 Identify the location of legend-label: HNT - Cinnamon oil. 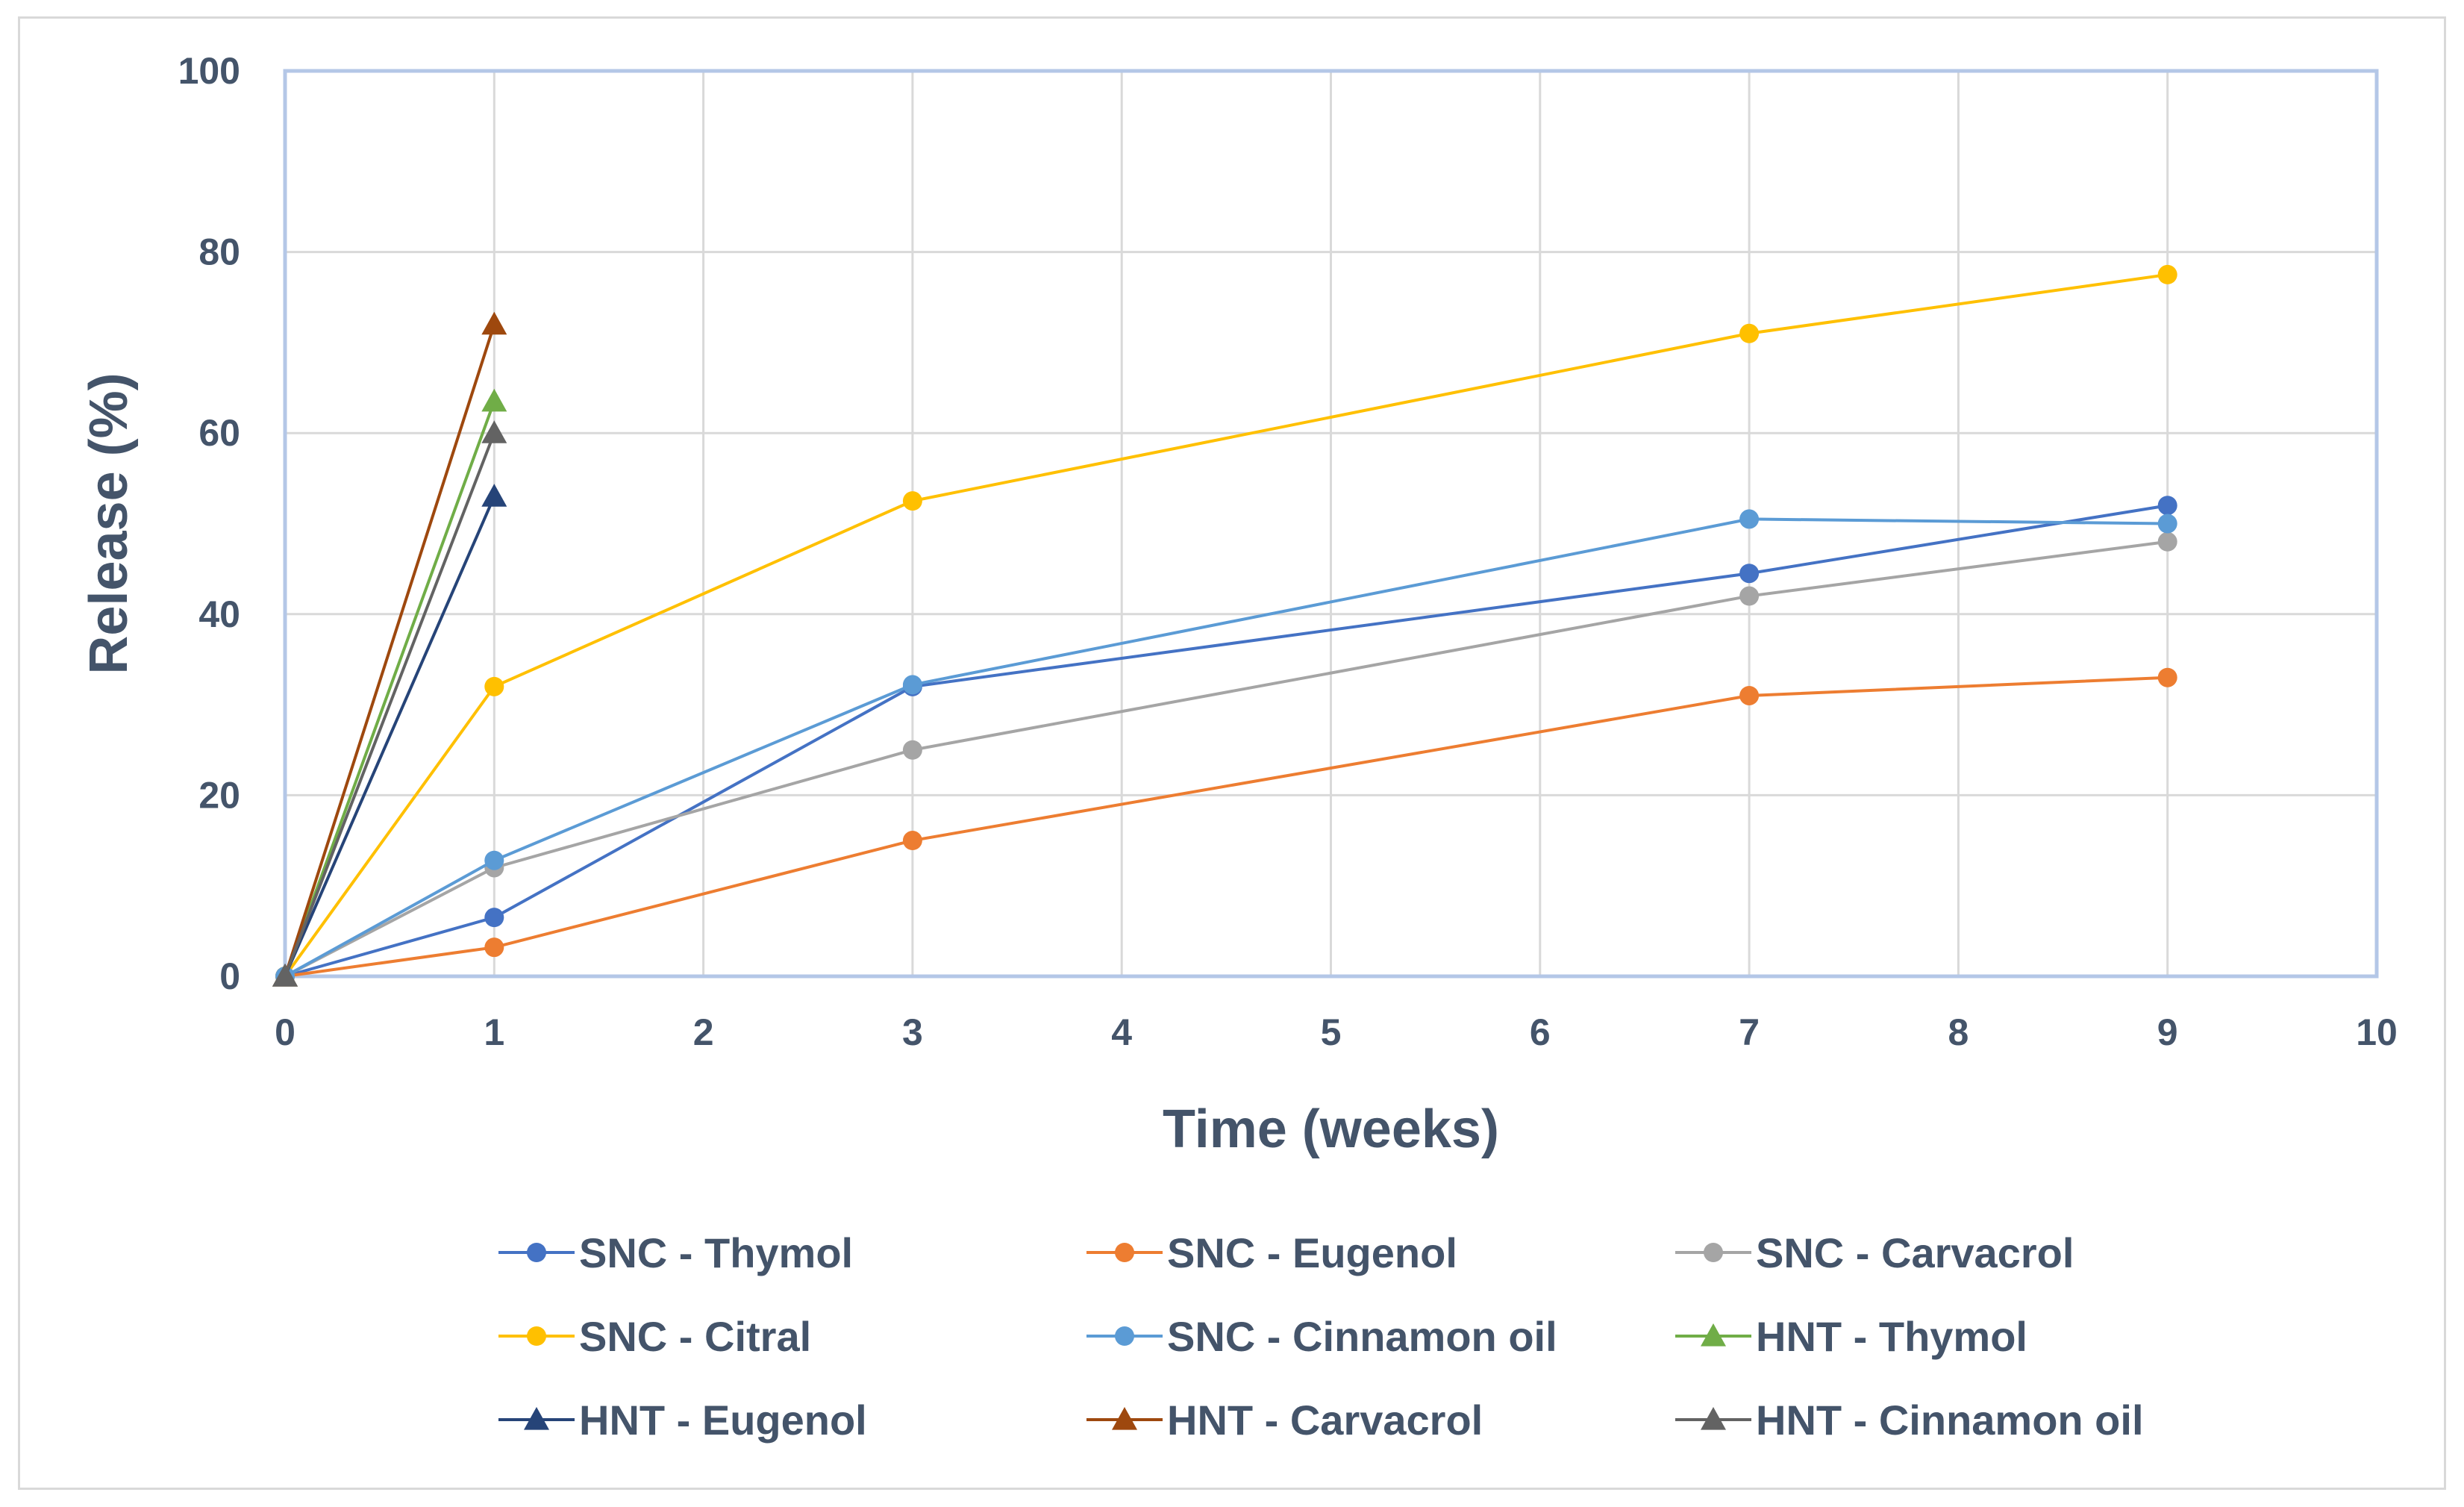
(1950, 1421).